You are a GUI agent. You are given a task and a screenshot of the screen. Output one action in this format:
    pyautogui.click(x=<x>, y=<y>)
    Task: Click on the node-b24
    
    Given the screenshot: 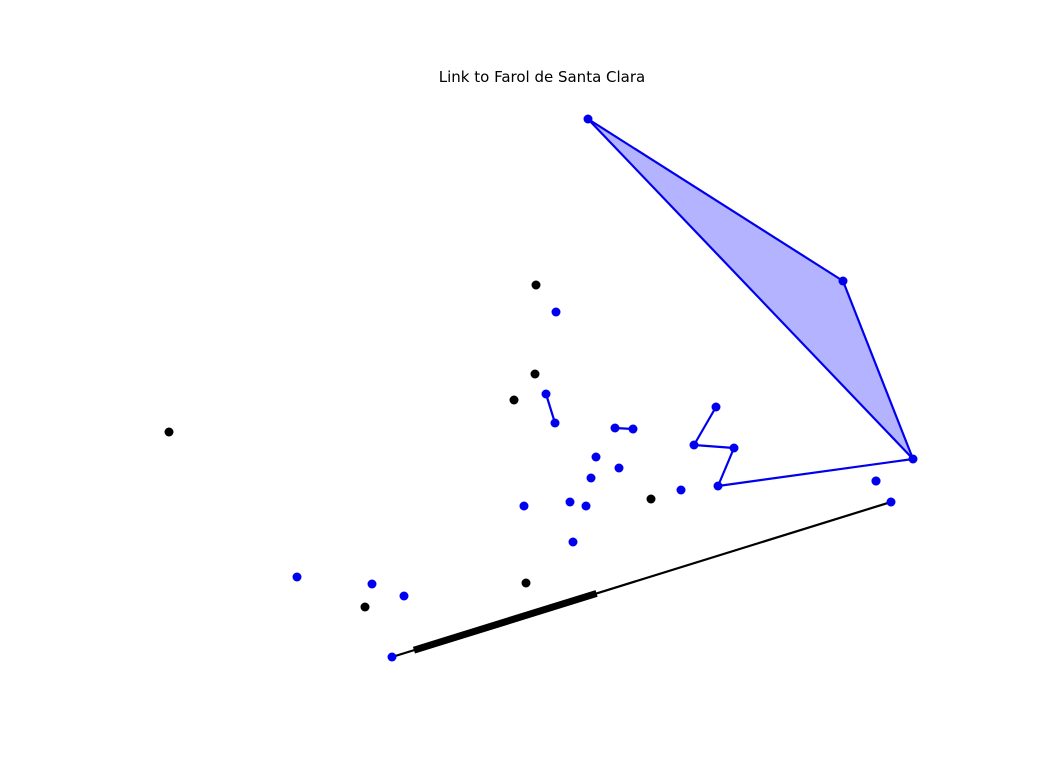 What is the action you would take?
    pyautogui.click(x=404, y=596)
    